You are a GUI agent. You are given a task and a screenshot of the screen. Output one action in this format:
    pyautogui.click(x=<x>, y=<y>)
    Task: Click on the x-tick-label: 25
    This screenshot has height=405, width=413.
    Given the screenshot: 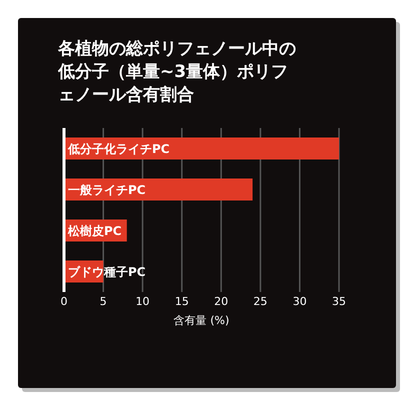 What is the action you would take?
    pyautogui.click(x=260, y=301)
    